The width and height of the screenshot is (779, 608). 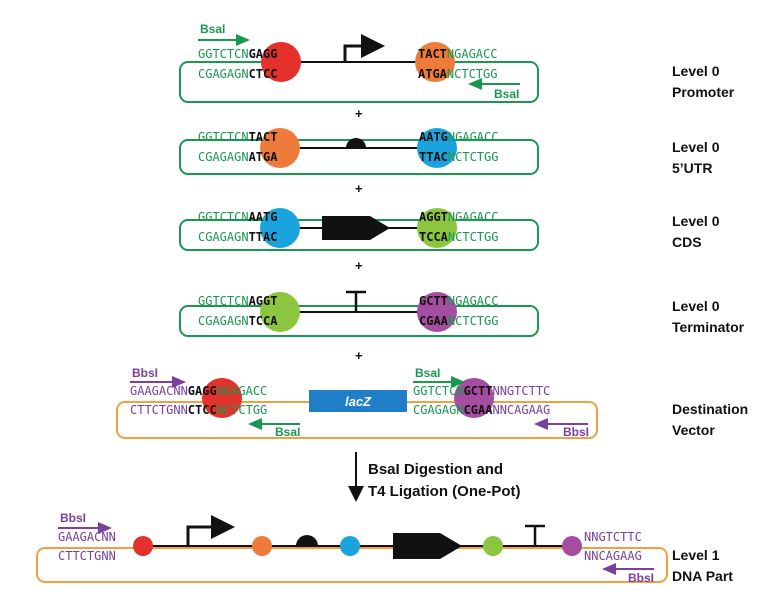 I want to click on seq-top-left: GAAGACNN, so click(x=87, y=537).